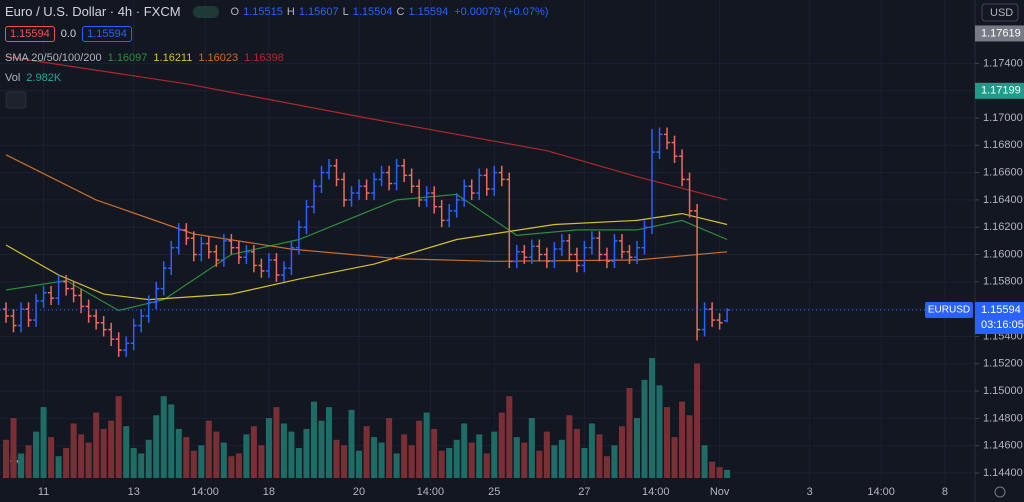  Describe the element at coordinates (16, 100) in the screenshot. I see `collapse-button` at that location.